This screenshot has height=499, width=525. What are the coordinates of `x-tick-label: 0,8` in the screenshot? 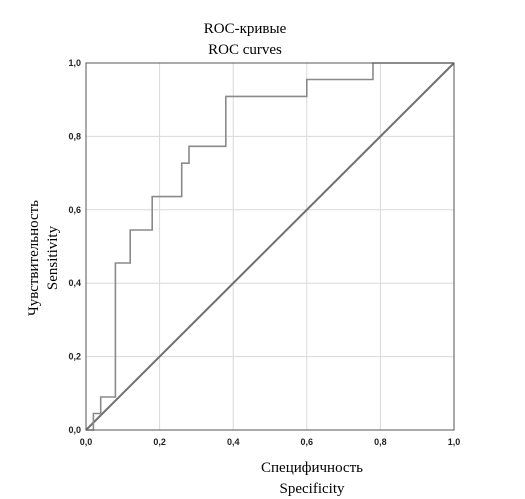 It's located at (380, 442).